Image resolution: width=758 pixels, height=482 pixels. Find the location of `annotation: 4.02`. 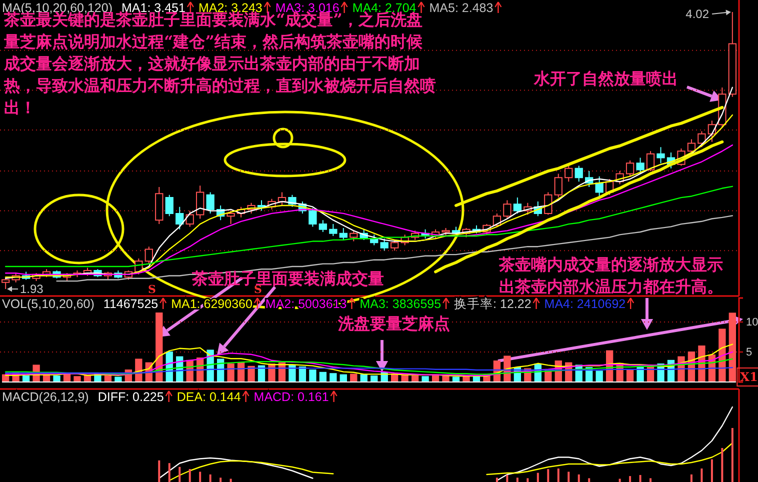

annotation: 4.02 is located at coordinates (698, 14).